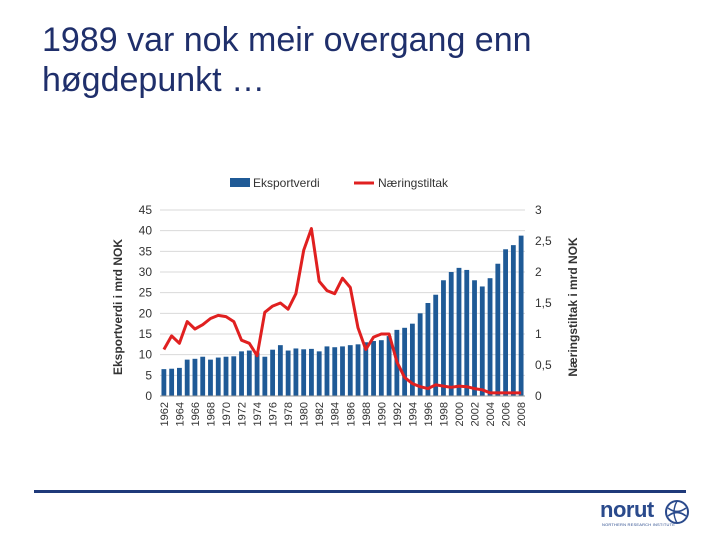 This screenshot has width=720, height=540. I want to click on slide-title-line-1: 1989 var nok meir overgang enn, so click(287, 40).